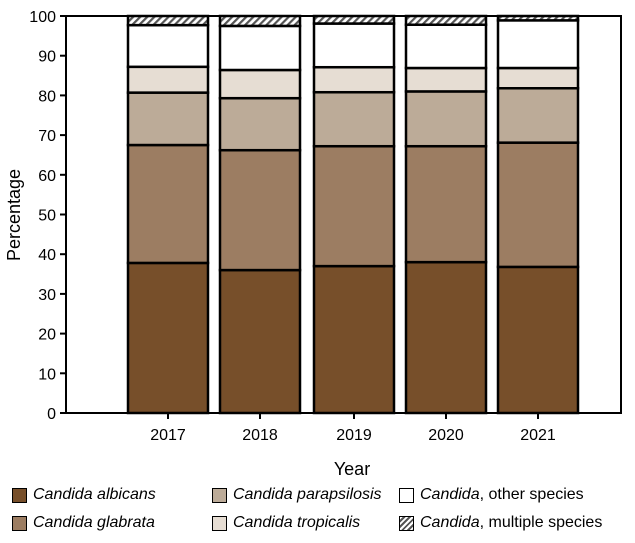 The height and width of the screenshot is (543, 635). Describe the element at coordinates (94, 494) in the screenshot. I see `legend-label: Candida albicans` at that location.